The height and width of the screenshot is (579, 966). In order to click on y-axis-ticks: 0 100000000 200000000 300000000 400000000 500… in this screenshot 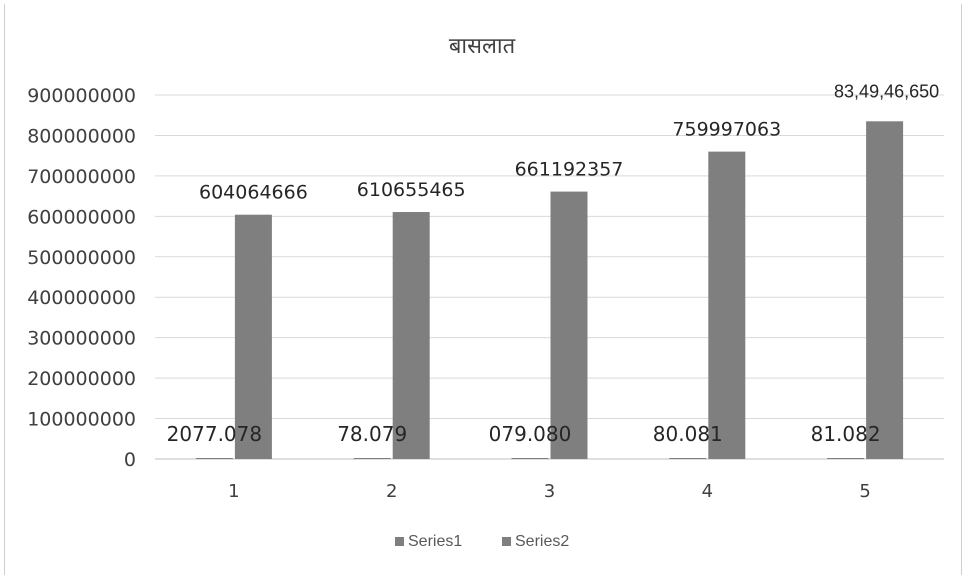, I will do `click(81, 278)`.